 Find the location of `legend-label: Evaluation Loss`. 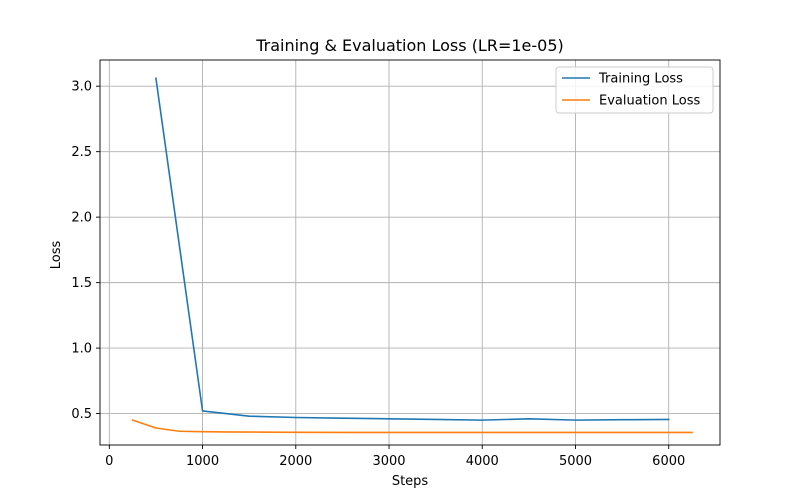

legend-label: Evaluation Loss is located at coordinates (649, 101).